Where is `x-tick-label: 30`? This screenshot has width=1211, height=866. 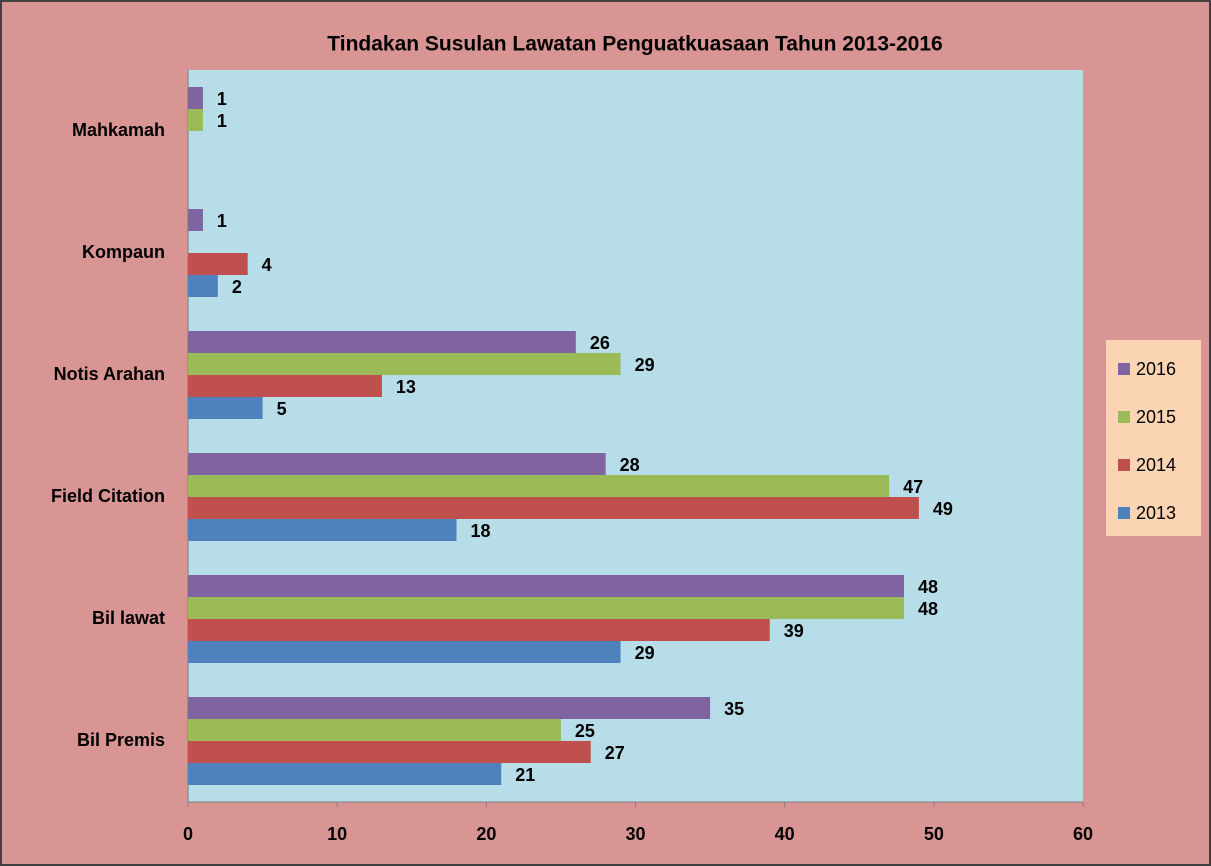
x-tick-label: 30 is located at coordinates (635, 834).